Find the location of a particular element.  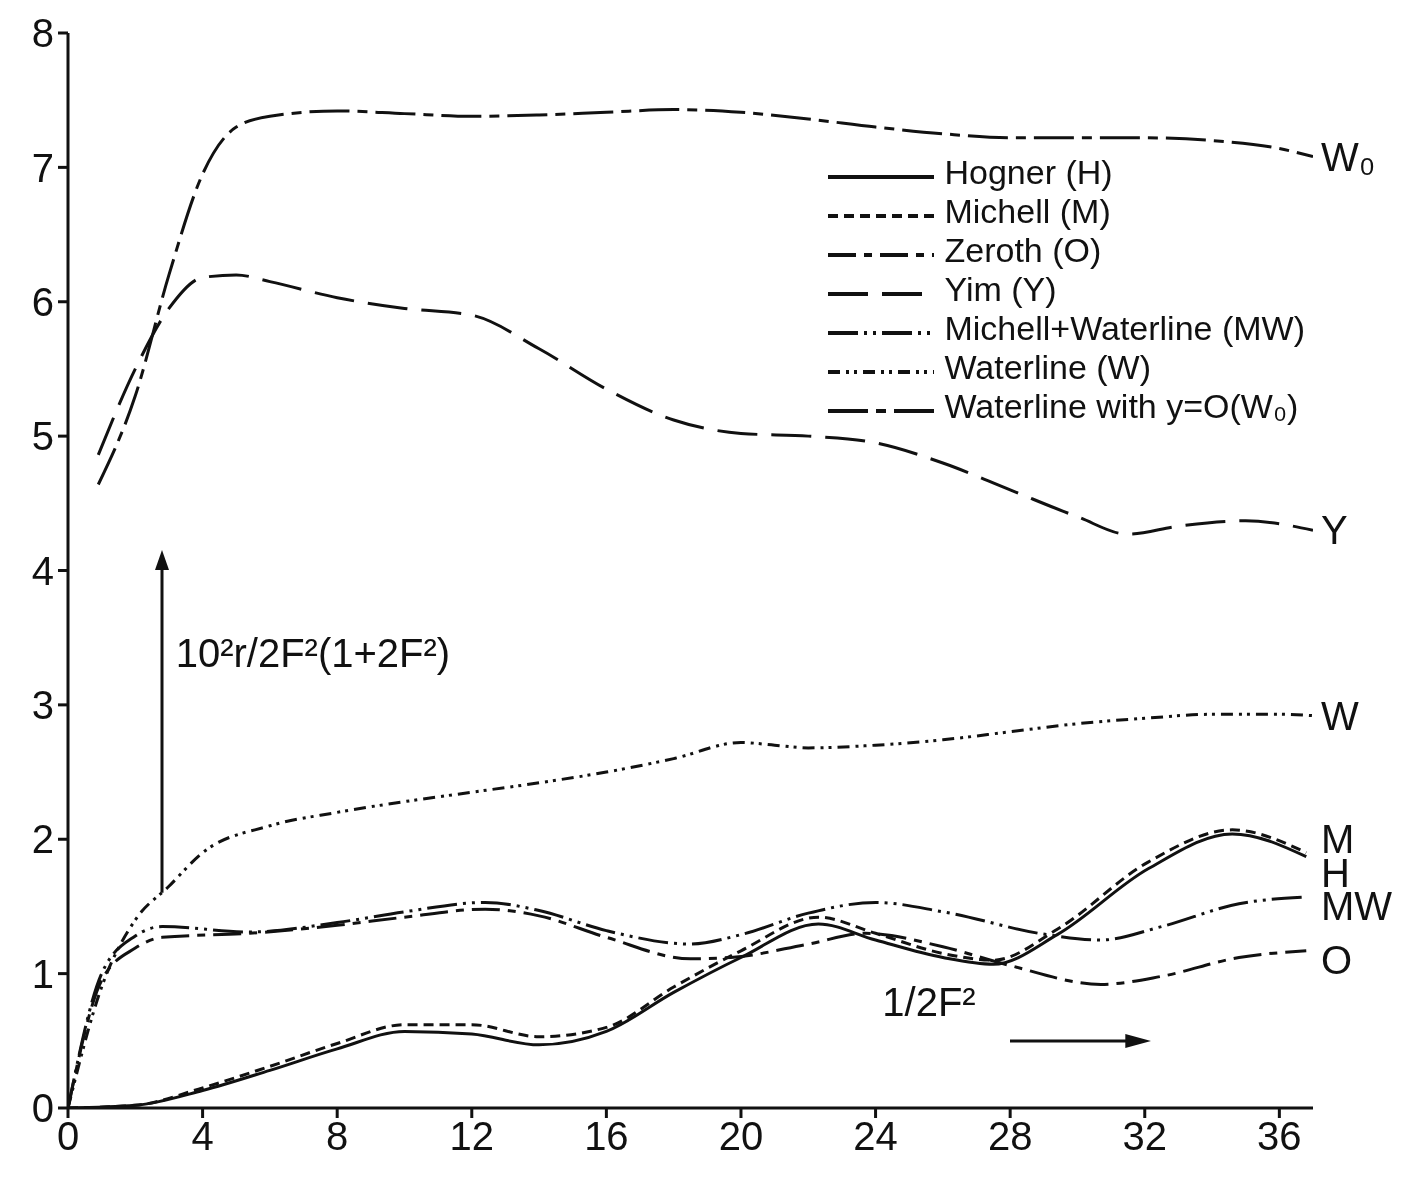

x-tick-label: 28 is located at coordinates (1010, 1136).